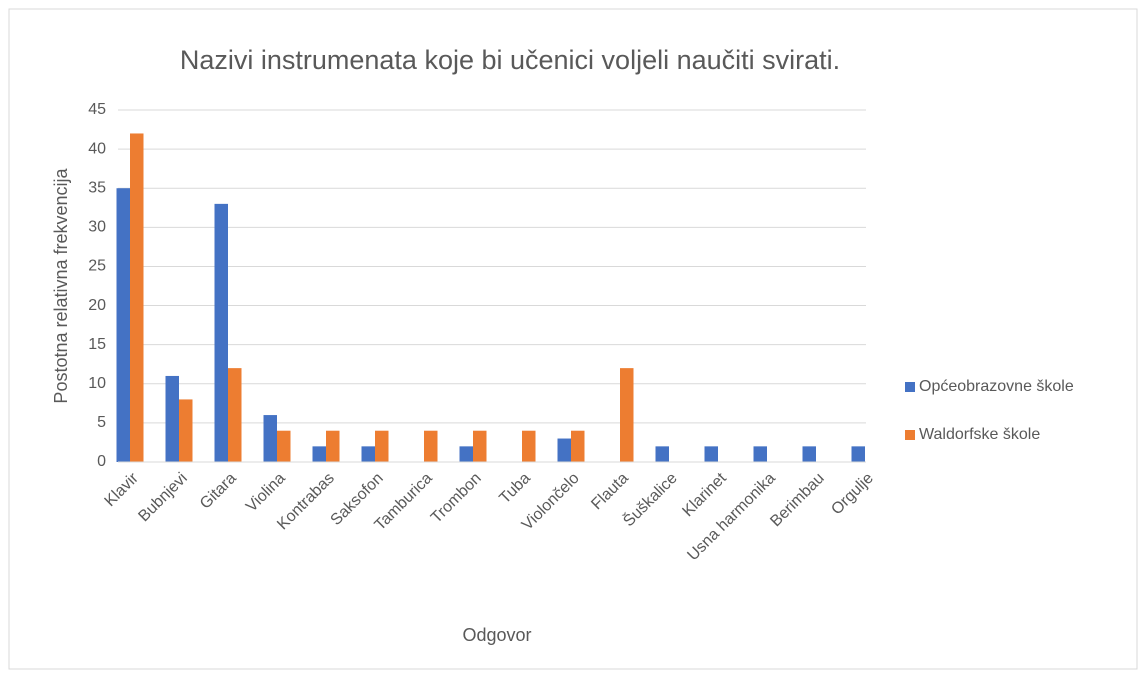 Image resolution: width=1147 pixels, height=683 pixels. Describe the element at coordinates (496, 635) in the screenshot. I see `x-axis-label: Odgovor` at that location.